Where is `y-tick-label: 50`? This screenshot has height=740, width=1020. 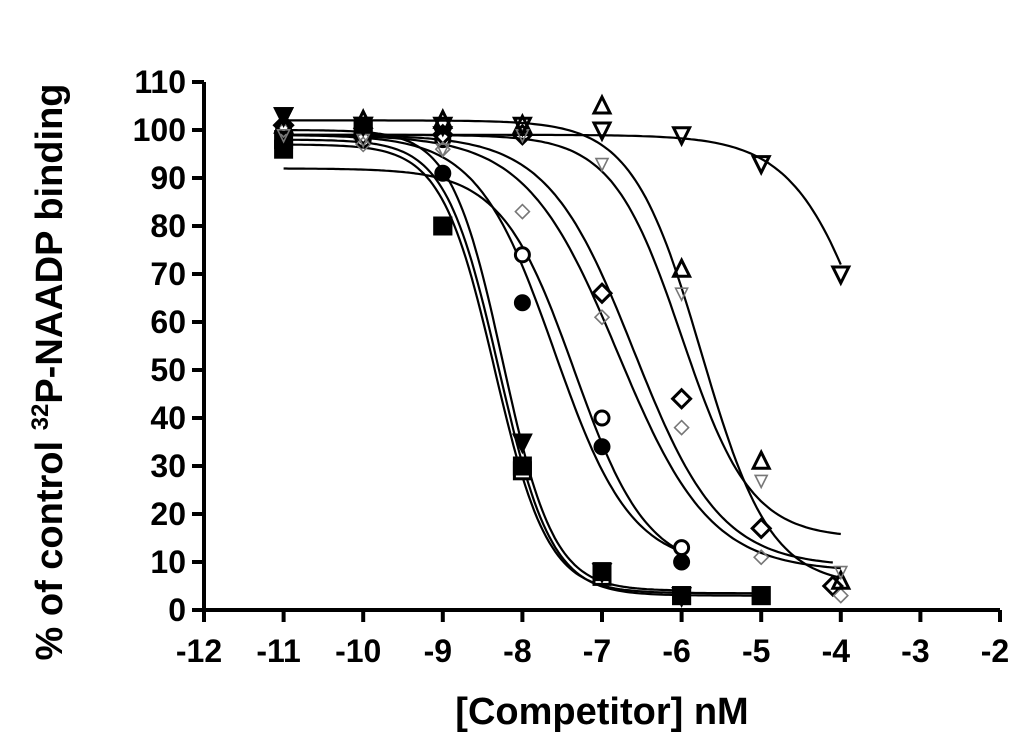 y-tick-label: 50 is located at coordinates (168, 370).